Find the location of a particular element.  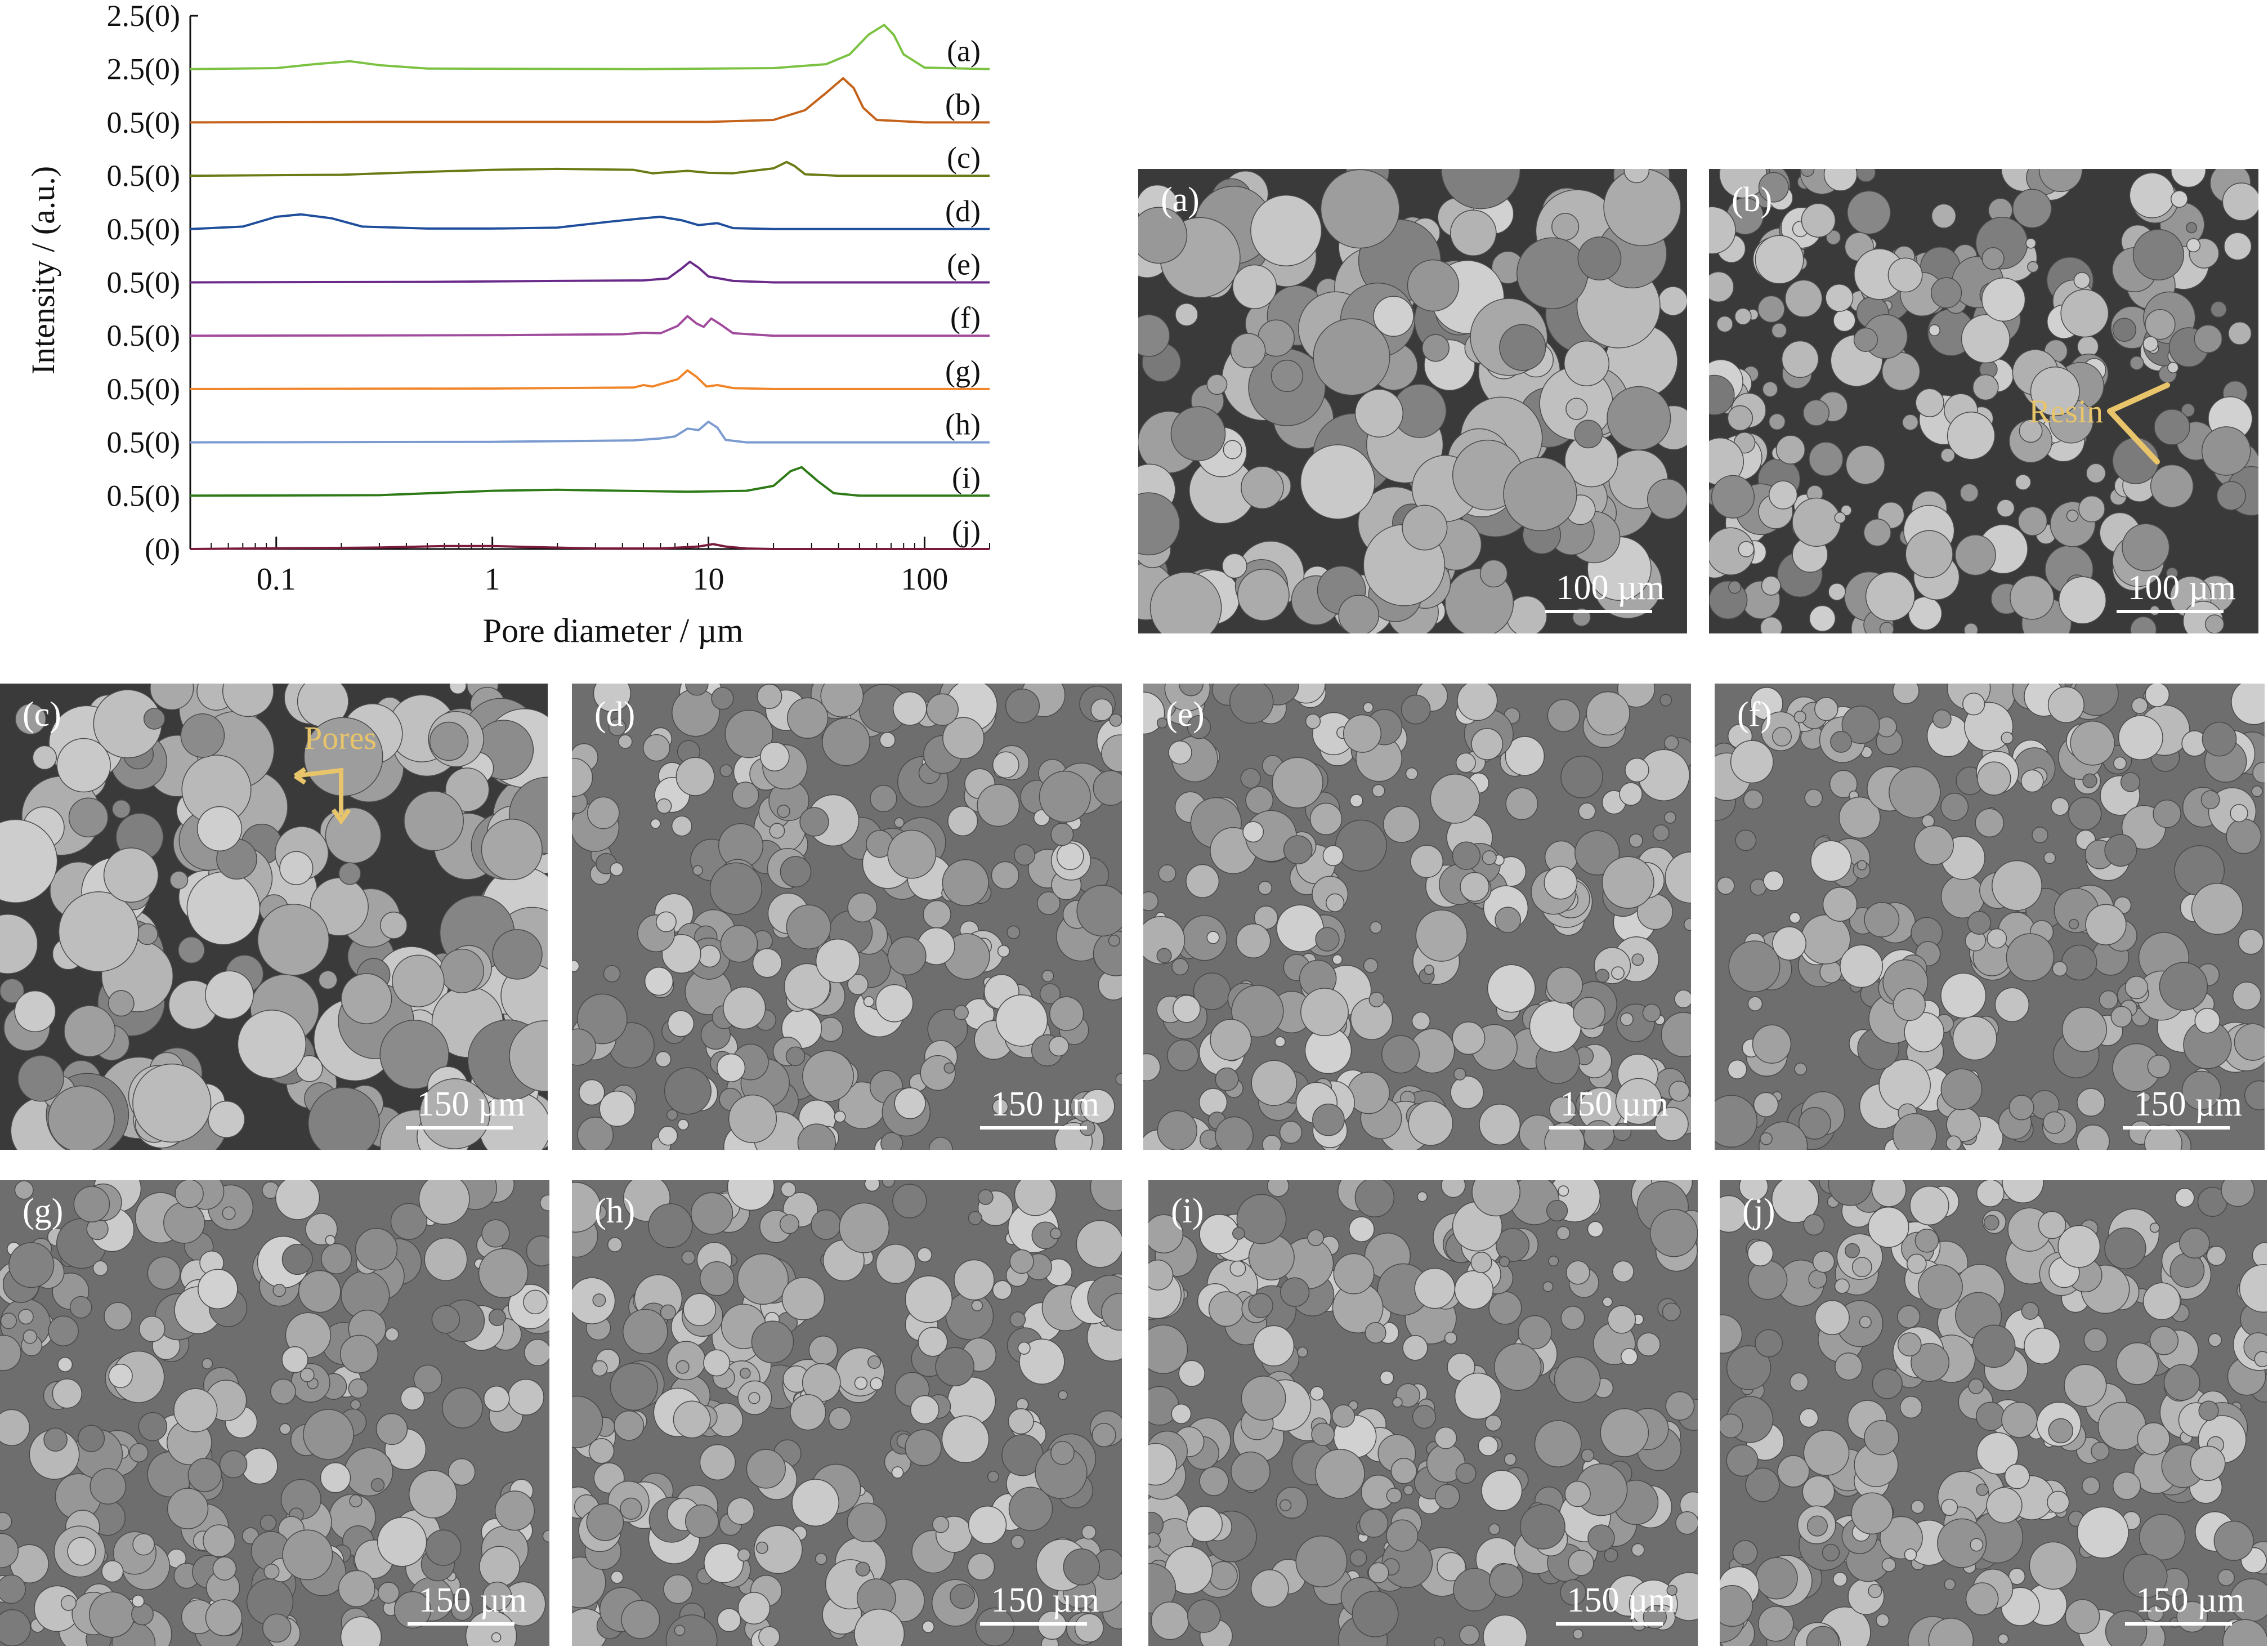

series-label-f: (f) is located at coordinates (965, 317).